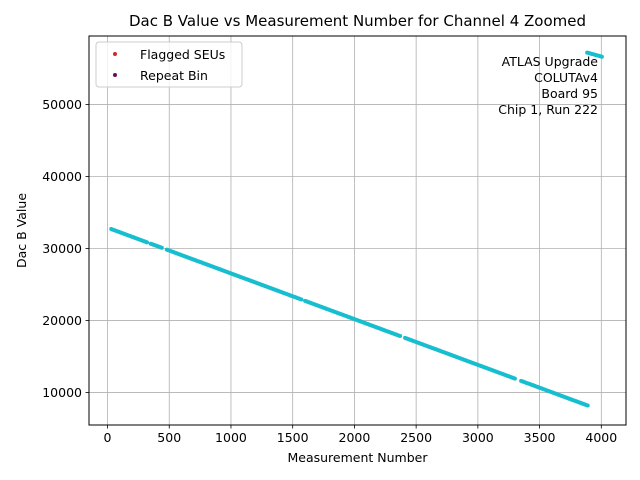  I want to click on y-tick-label: 10000, so click(62, 392).